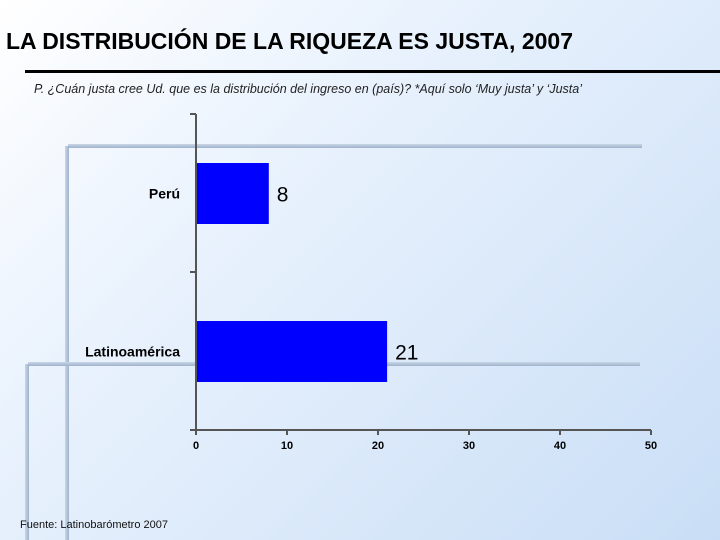 This screenshot has height=540, width=720. I want to click on x-tick-label-40: 40, so click(560, 446).